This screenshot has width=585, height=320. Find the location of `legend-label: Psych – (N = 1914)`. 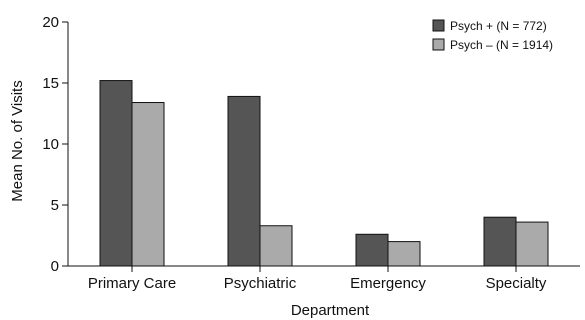

legend-label: Psych – (N = 1914) is located at coordinates (501, 45).